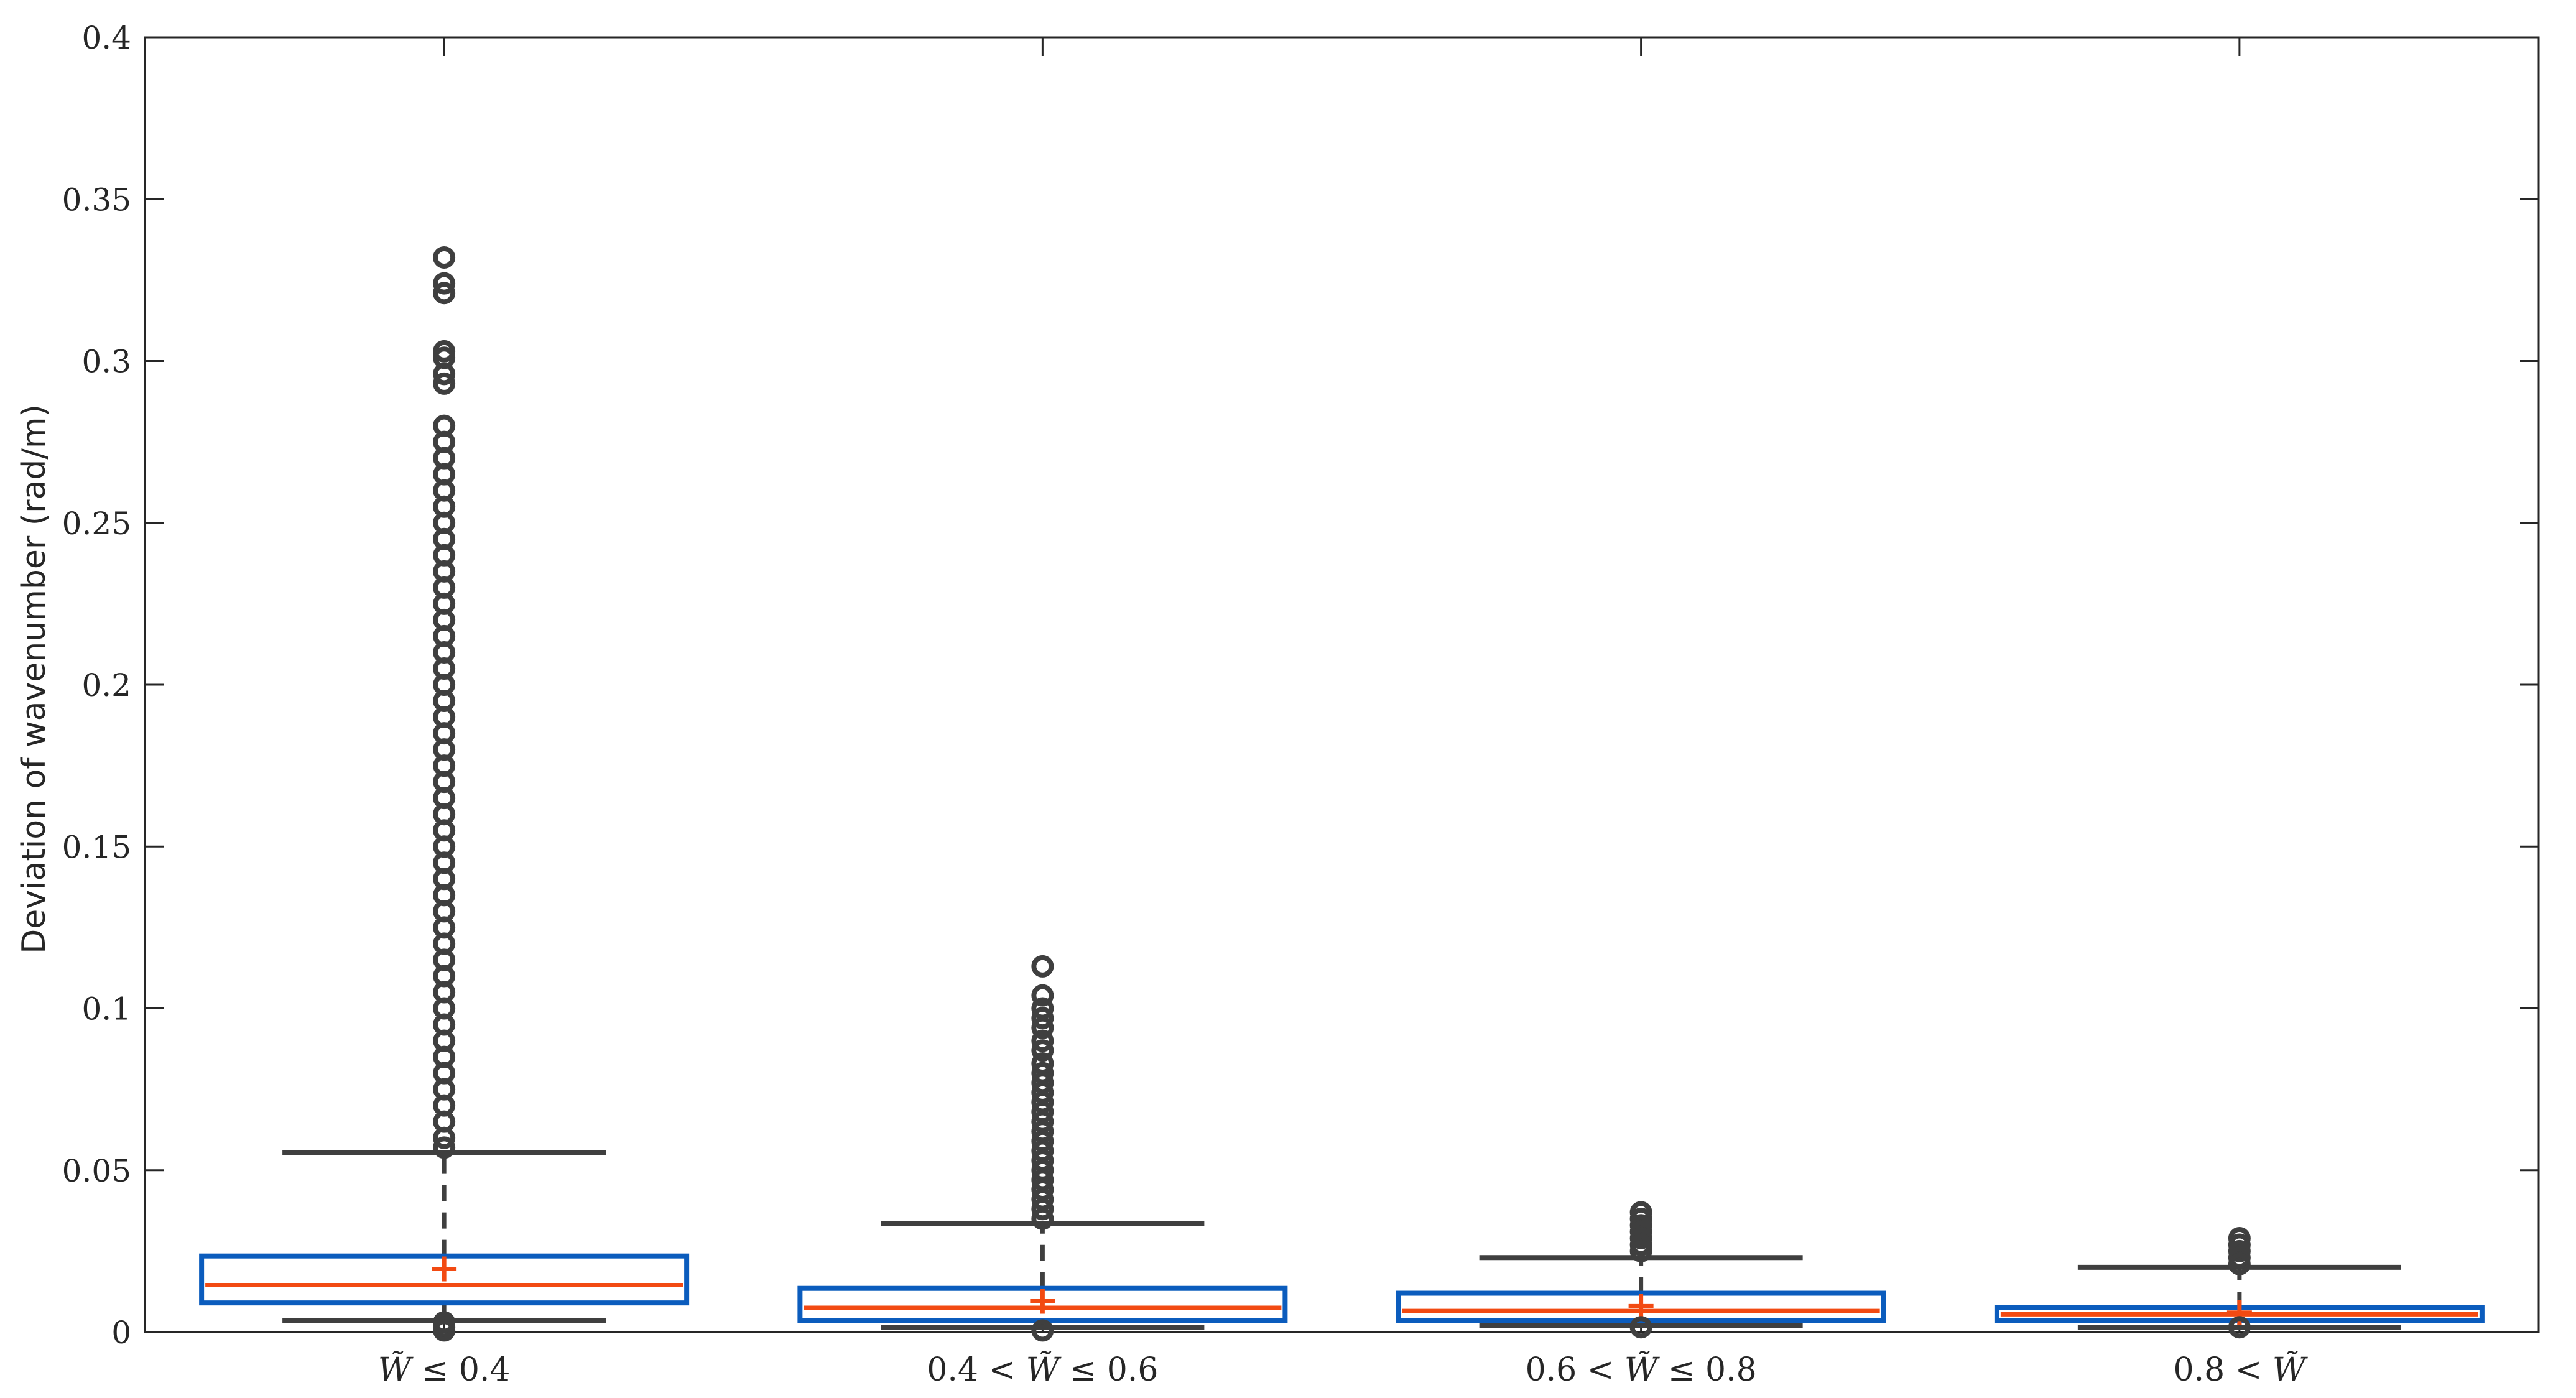  I want to click on x-tick-label: 0.8 < W̃, so click(2240, 1370).